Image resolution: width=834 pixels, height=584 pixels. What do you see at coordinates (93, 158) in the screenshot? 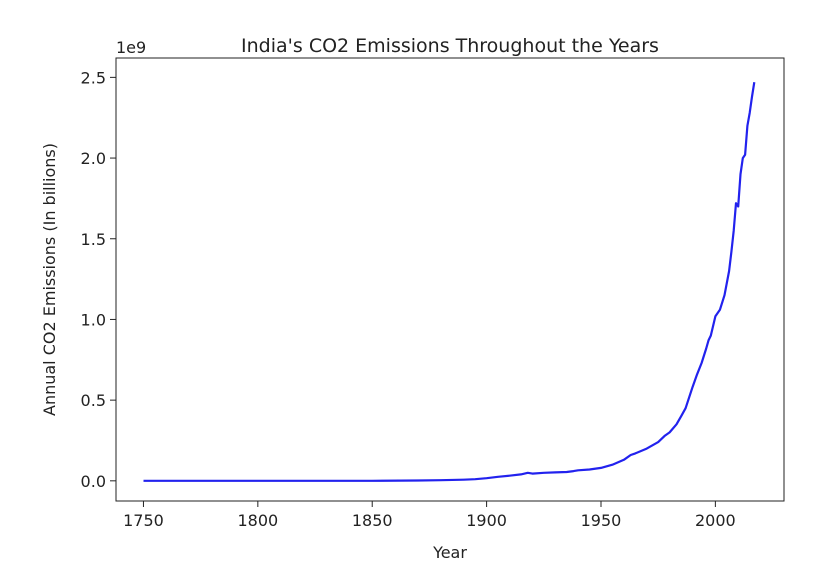
I see `y-tick-label: 2.0` at bounding box center [93, 158].